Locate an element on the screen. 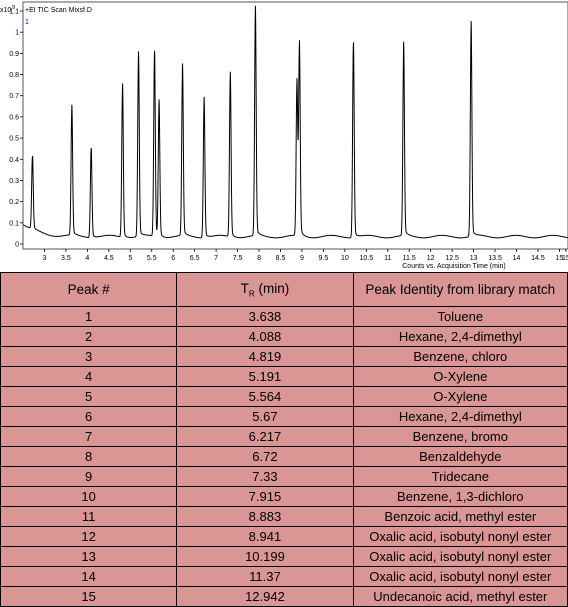 The width and height of the screenshot is (568, 607). y-axis: 0 0.1 0.2 0.3 0.4 0.5 0.6 0.7 0.8 0.9 1 1.1 is located at coordinates (16, 129).